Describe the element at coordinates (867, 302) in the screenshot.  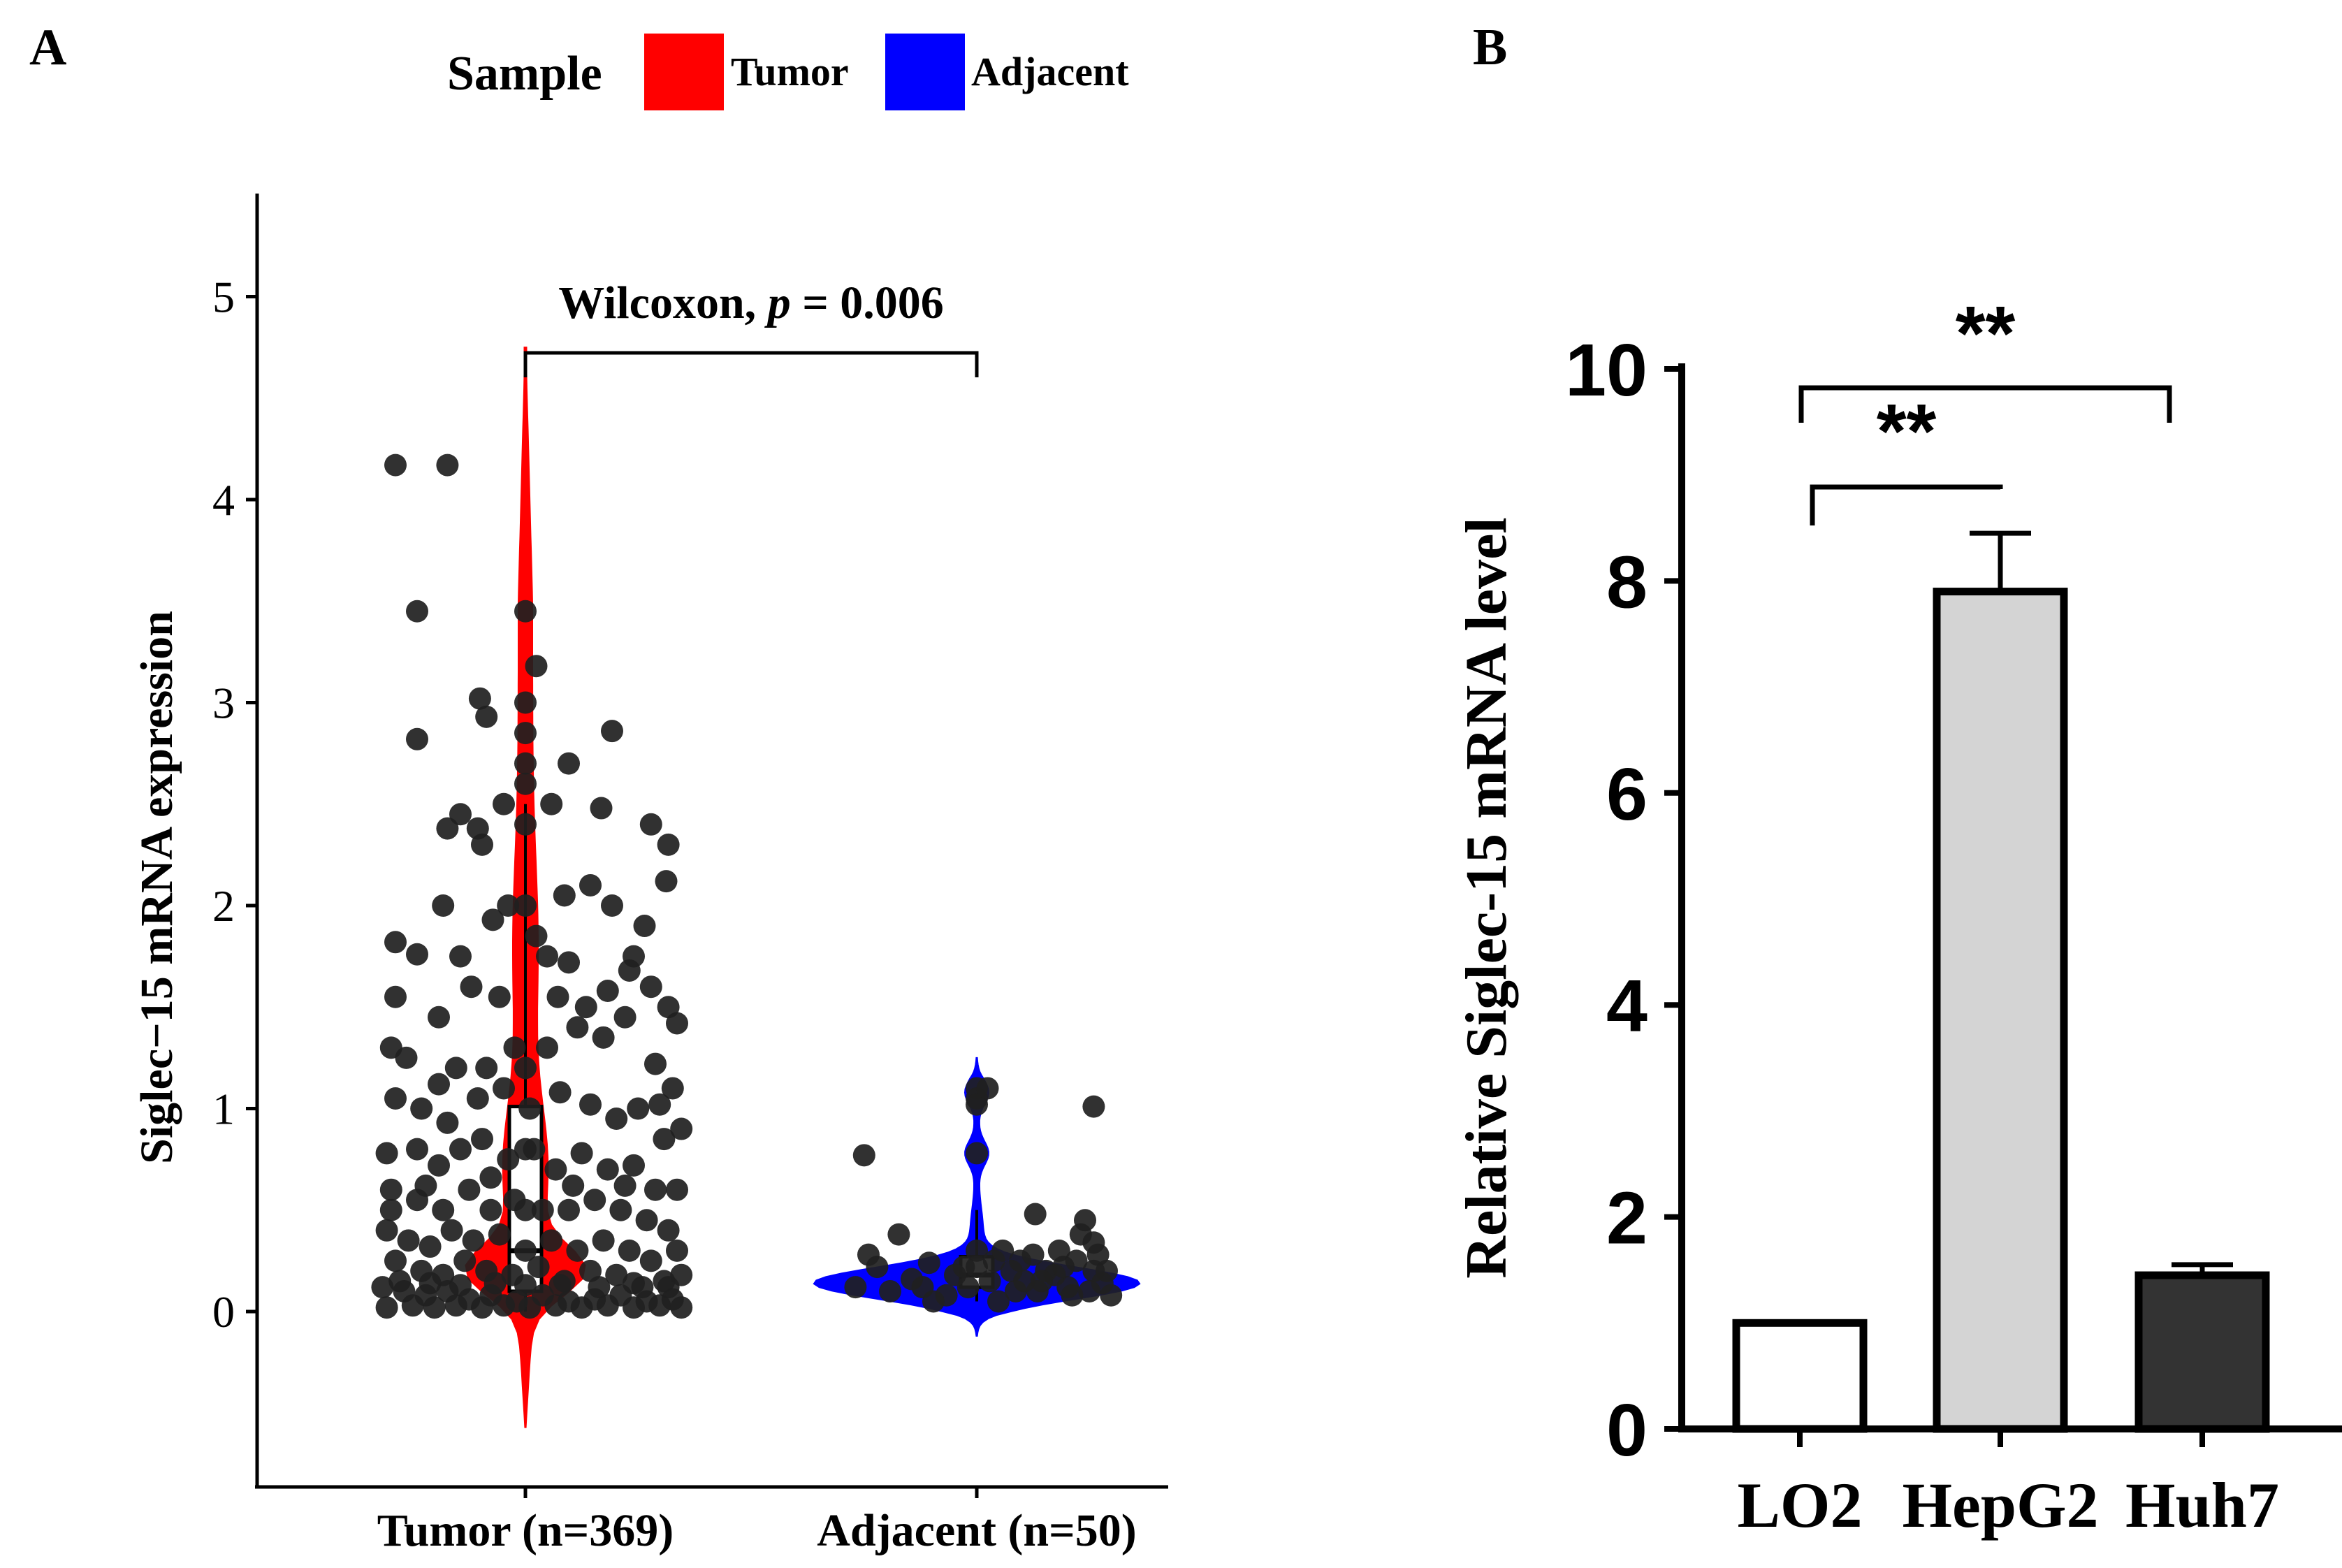
I see `p-value: = 0.006` at that location.